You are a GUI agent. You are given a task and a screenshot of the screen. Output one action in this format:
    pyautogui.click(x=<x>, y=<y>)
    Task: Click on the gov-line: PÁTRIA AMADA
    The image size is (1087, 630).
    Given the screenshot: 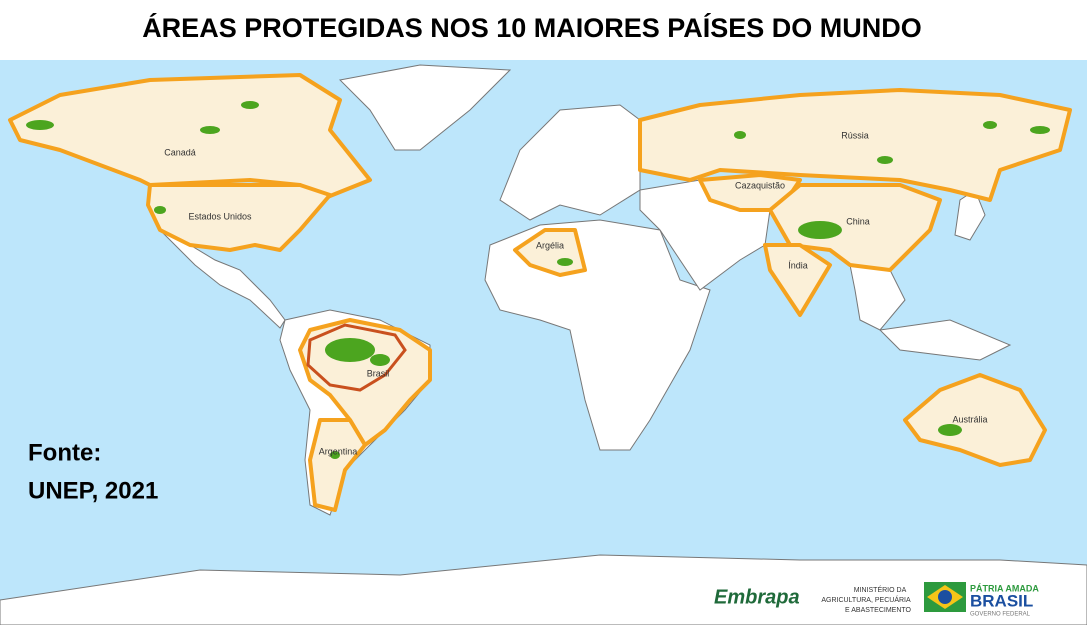 What is the action you would take?
    pyautogui.click(x=1004, y=588)
    